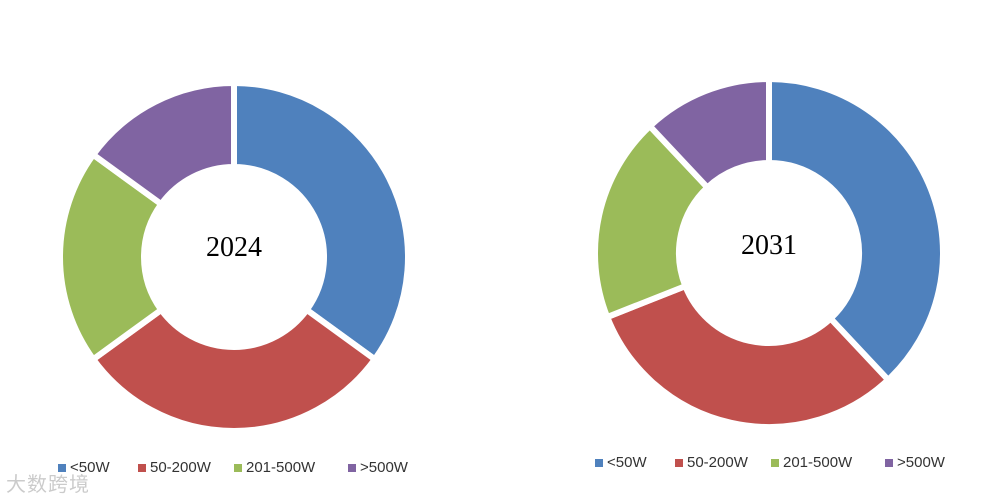 The image size is (1003, 502). What do you see at coordinates (234, 247) in the screenshot?
I see `center-label: 2024` at bounding box center [234, 247].